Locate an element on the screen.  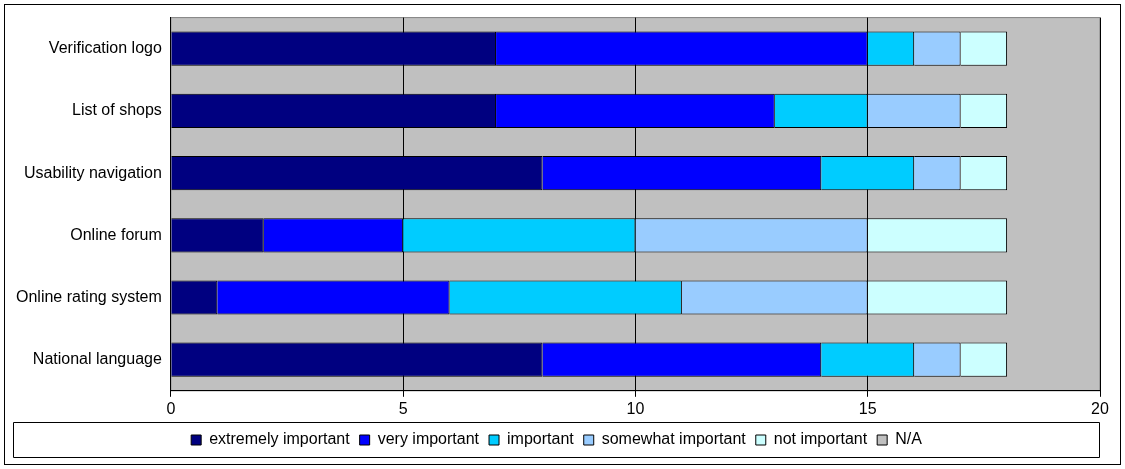
x-tick-label: 20 is located at coordinates (1100, 408).